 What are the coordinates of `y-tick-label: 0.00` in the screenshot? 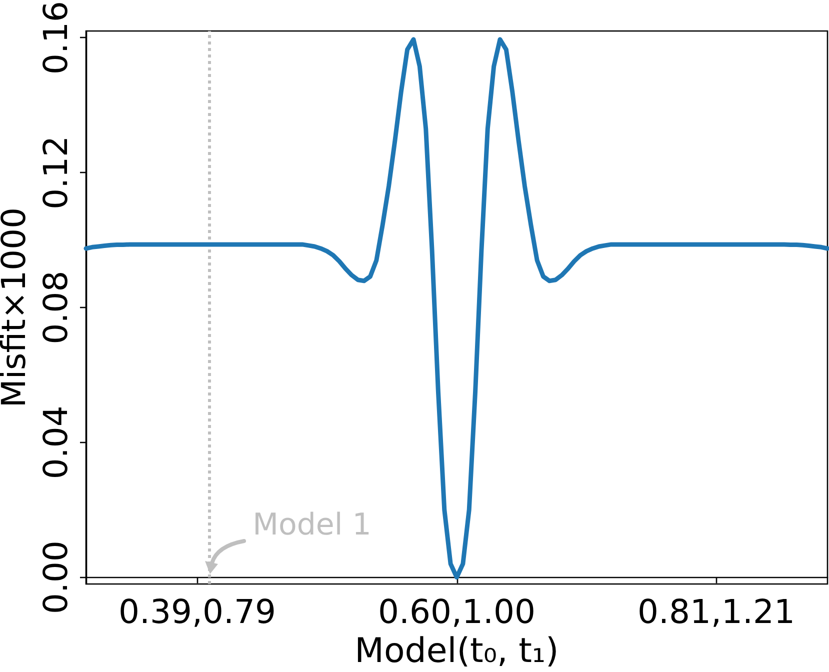 It's located at (55, 577).